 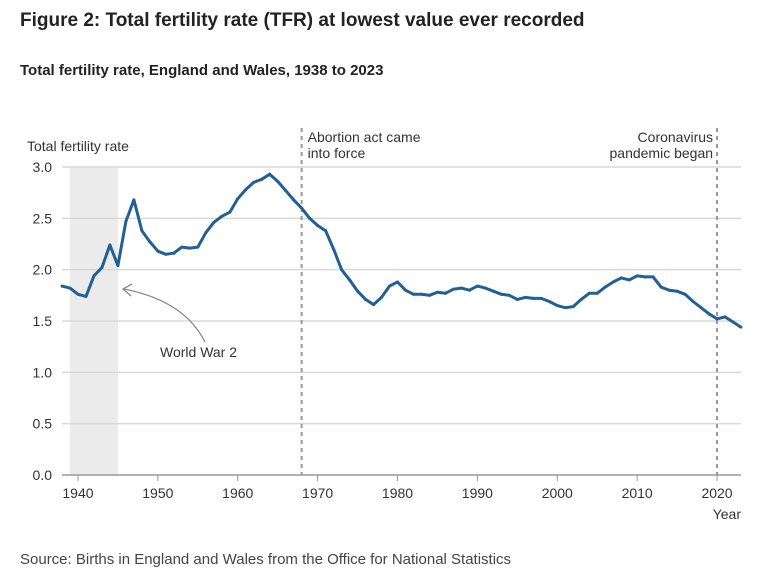 I want to click on x-axis-label: Year, so click(x=727, y=514).